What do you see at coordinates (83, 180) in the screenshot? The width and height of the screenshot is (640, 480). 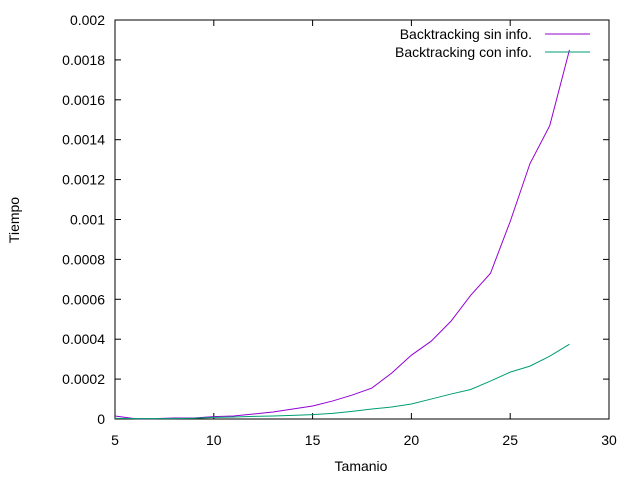 I see `y-tick-label: 0.0012` at bounding box center [83, 180].